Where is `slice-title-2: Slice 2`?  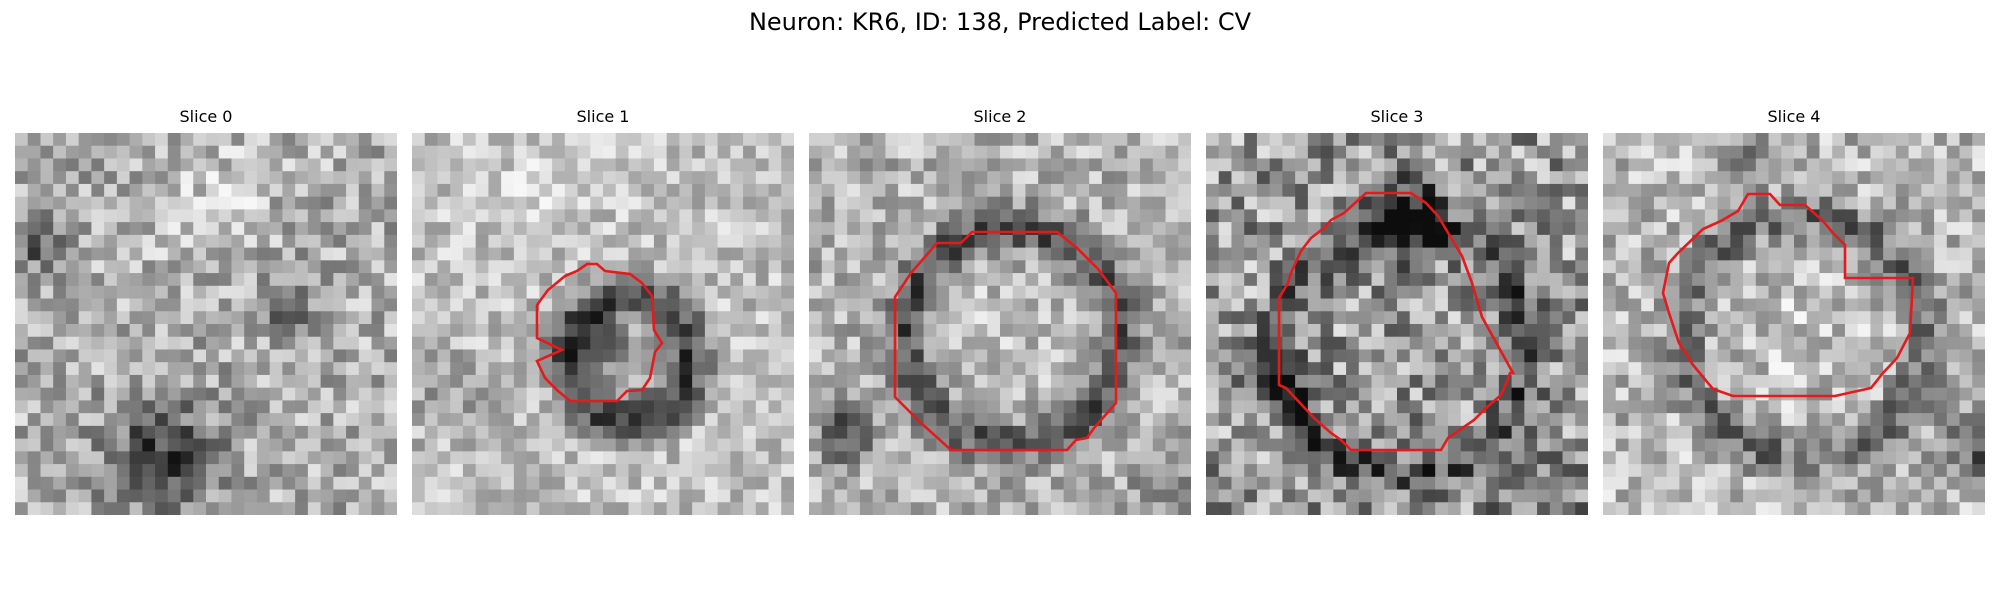 slice-title-2: Slice 2 is located at coordinates (1000, 116).